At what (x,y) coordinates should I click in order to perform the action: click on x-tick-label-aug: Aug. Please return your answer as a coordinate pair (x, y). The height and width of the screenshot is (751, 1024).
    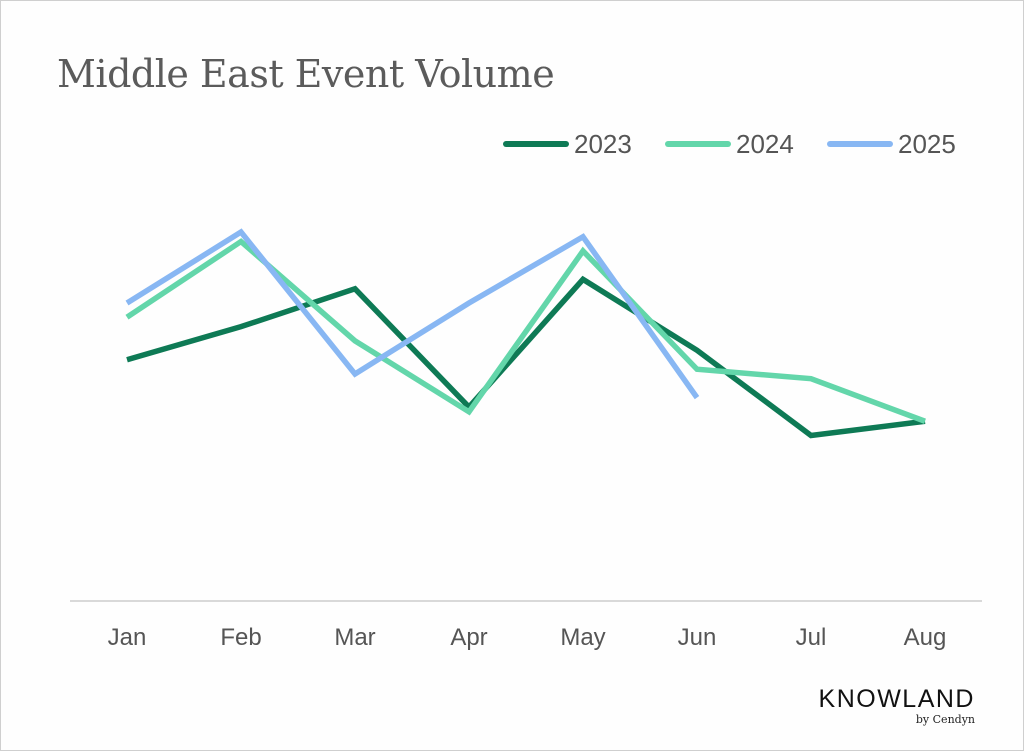
    Looking at the image, I should click on (925, 637).